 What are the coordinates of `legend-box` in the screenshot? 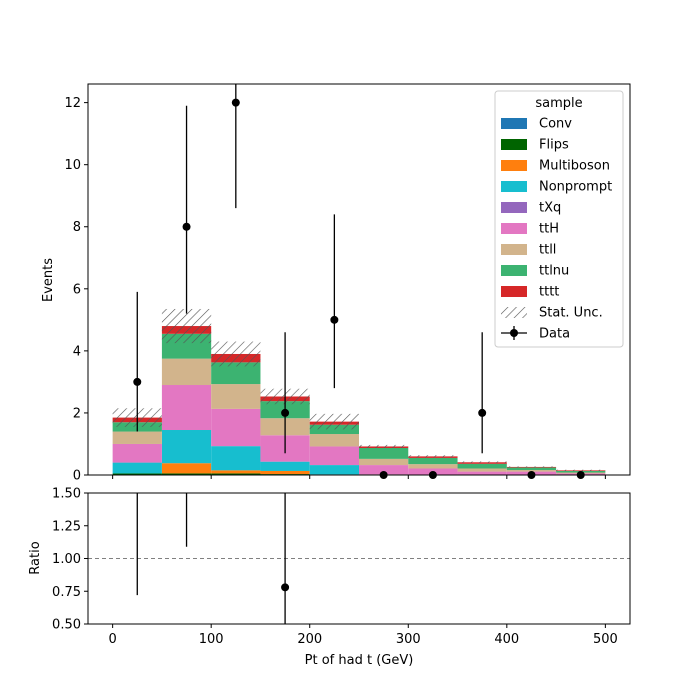 It's located at (559, 219).